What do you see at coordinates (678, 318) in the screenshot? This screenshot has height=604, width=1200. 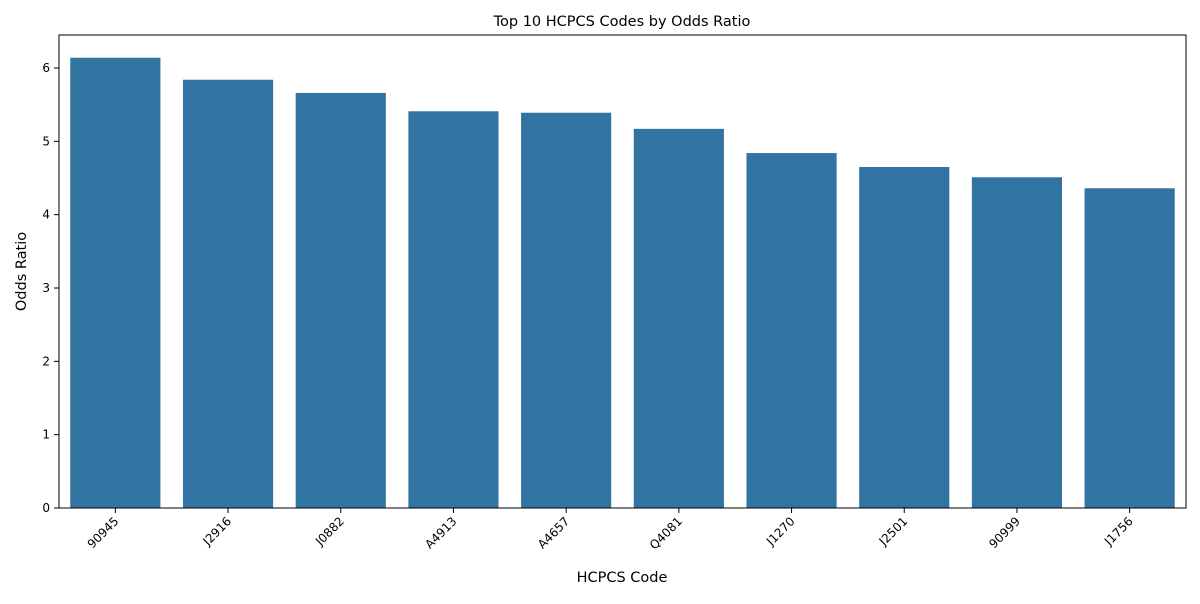 I see `bar-Q4081` at bounding box center [678, 318].